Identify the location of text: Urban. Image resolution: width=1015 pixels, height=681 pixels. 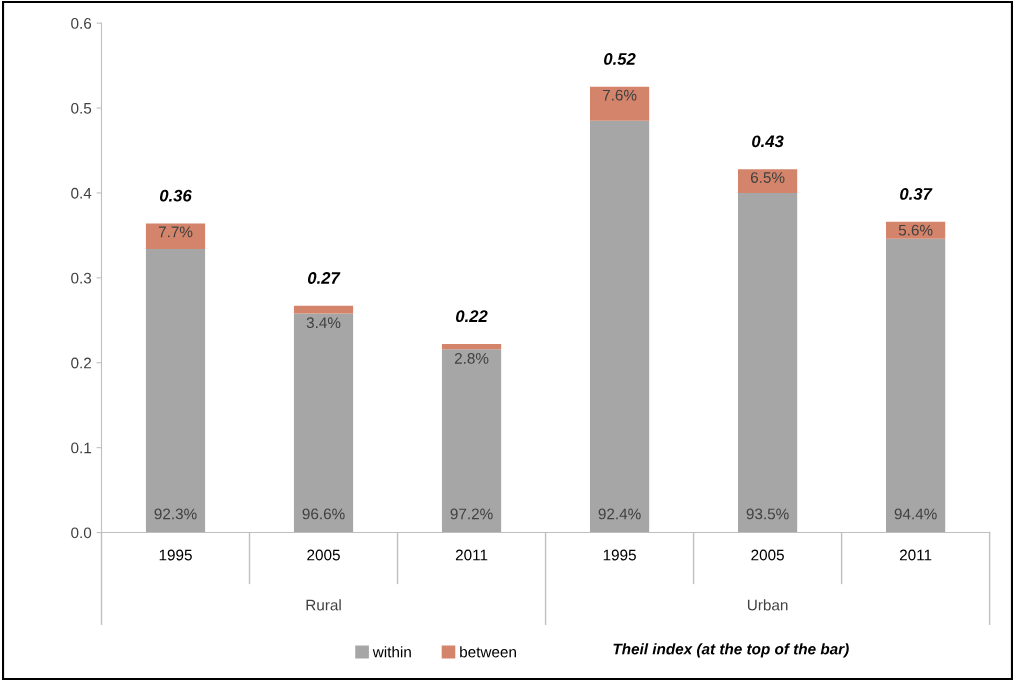
(767, 605).